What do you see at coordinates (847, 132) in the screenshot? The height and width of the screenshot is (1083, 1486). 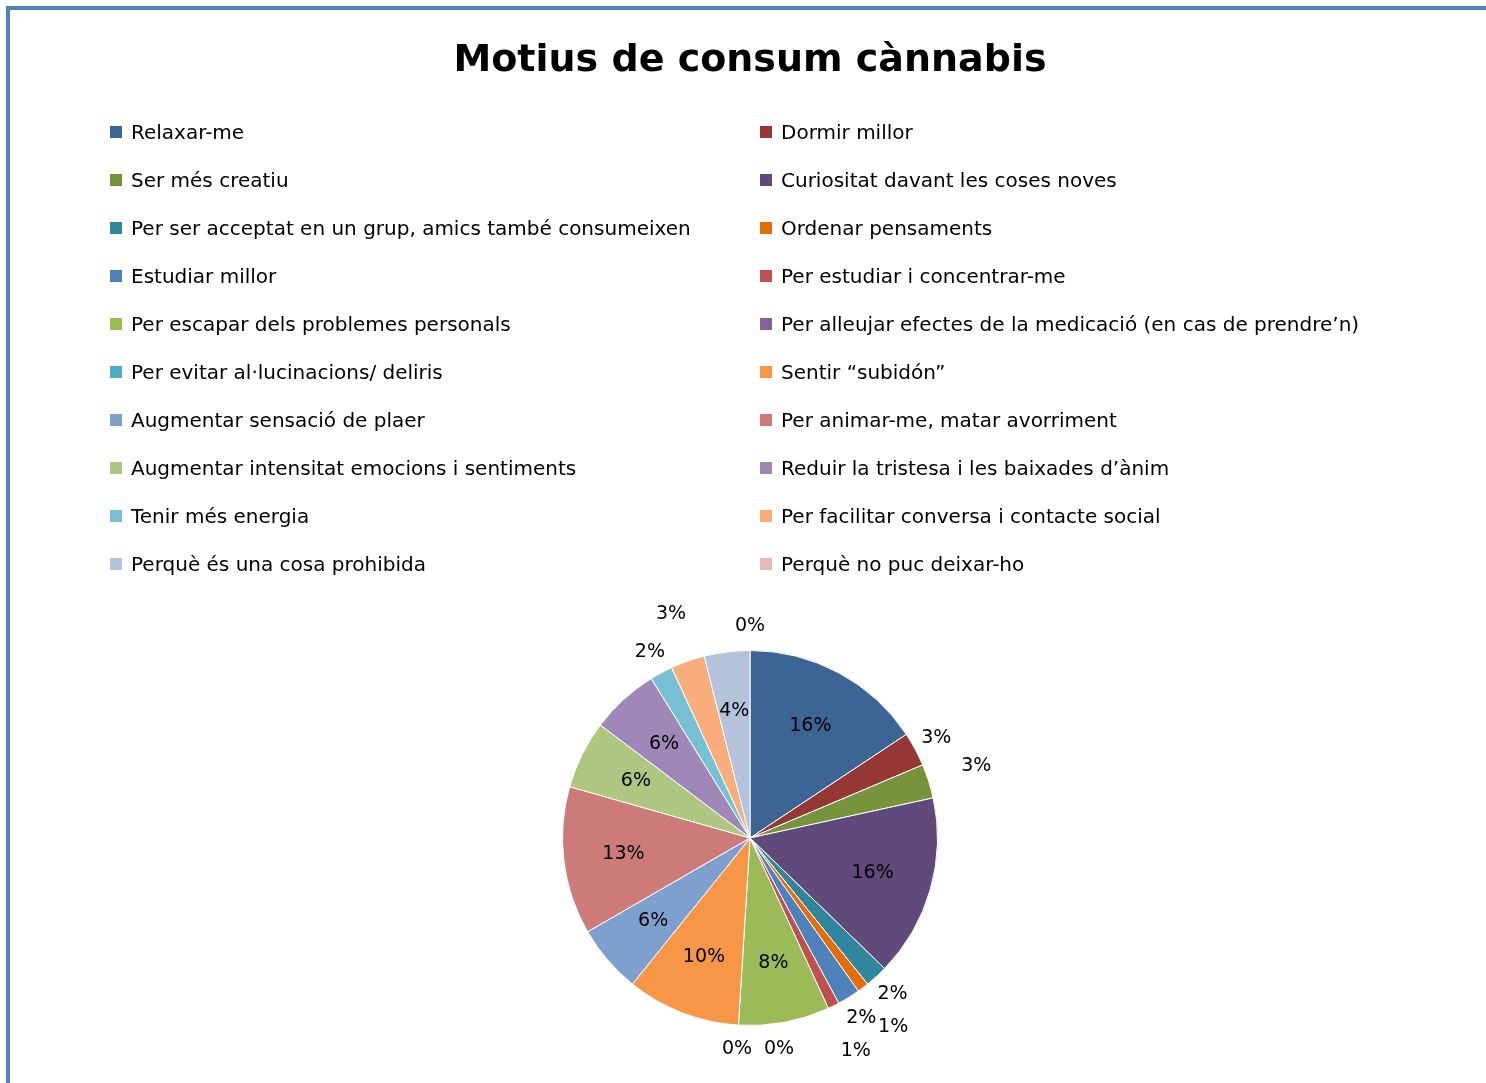 I see `legend-label: Dormir millor` at bounding box center [847, 132].